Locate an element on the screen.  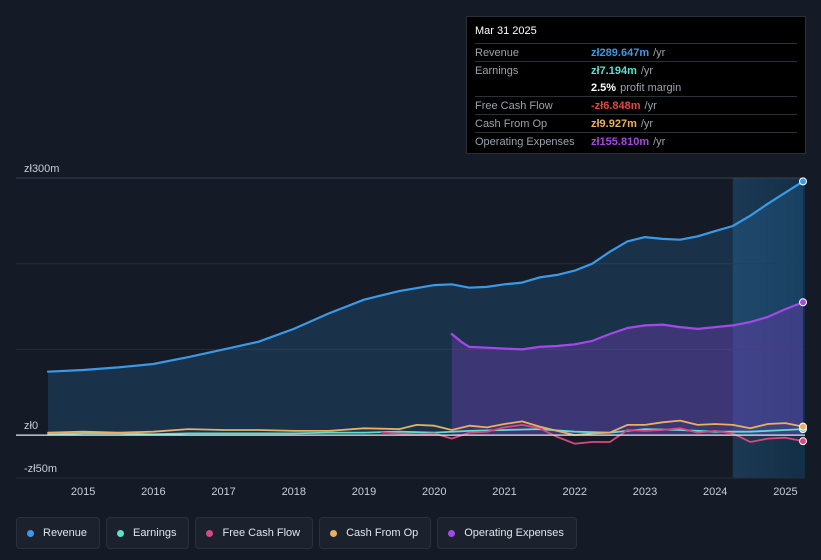
tooltip-value: zł155.810m is located at coordinates (620, 141).